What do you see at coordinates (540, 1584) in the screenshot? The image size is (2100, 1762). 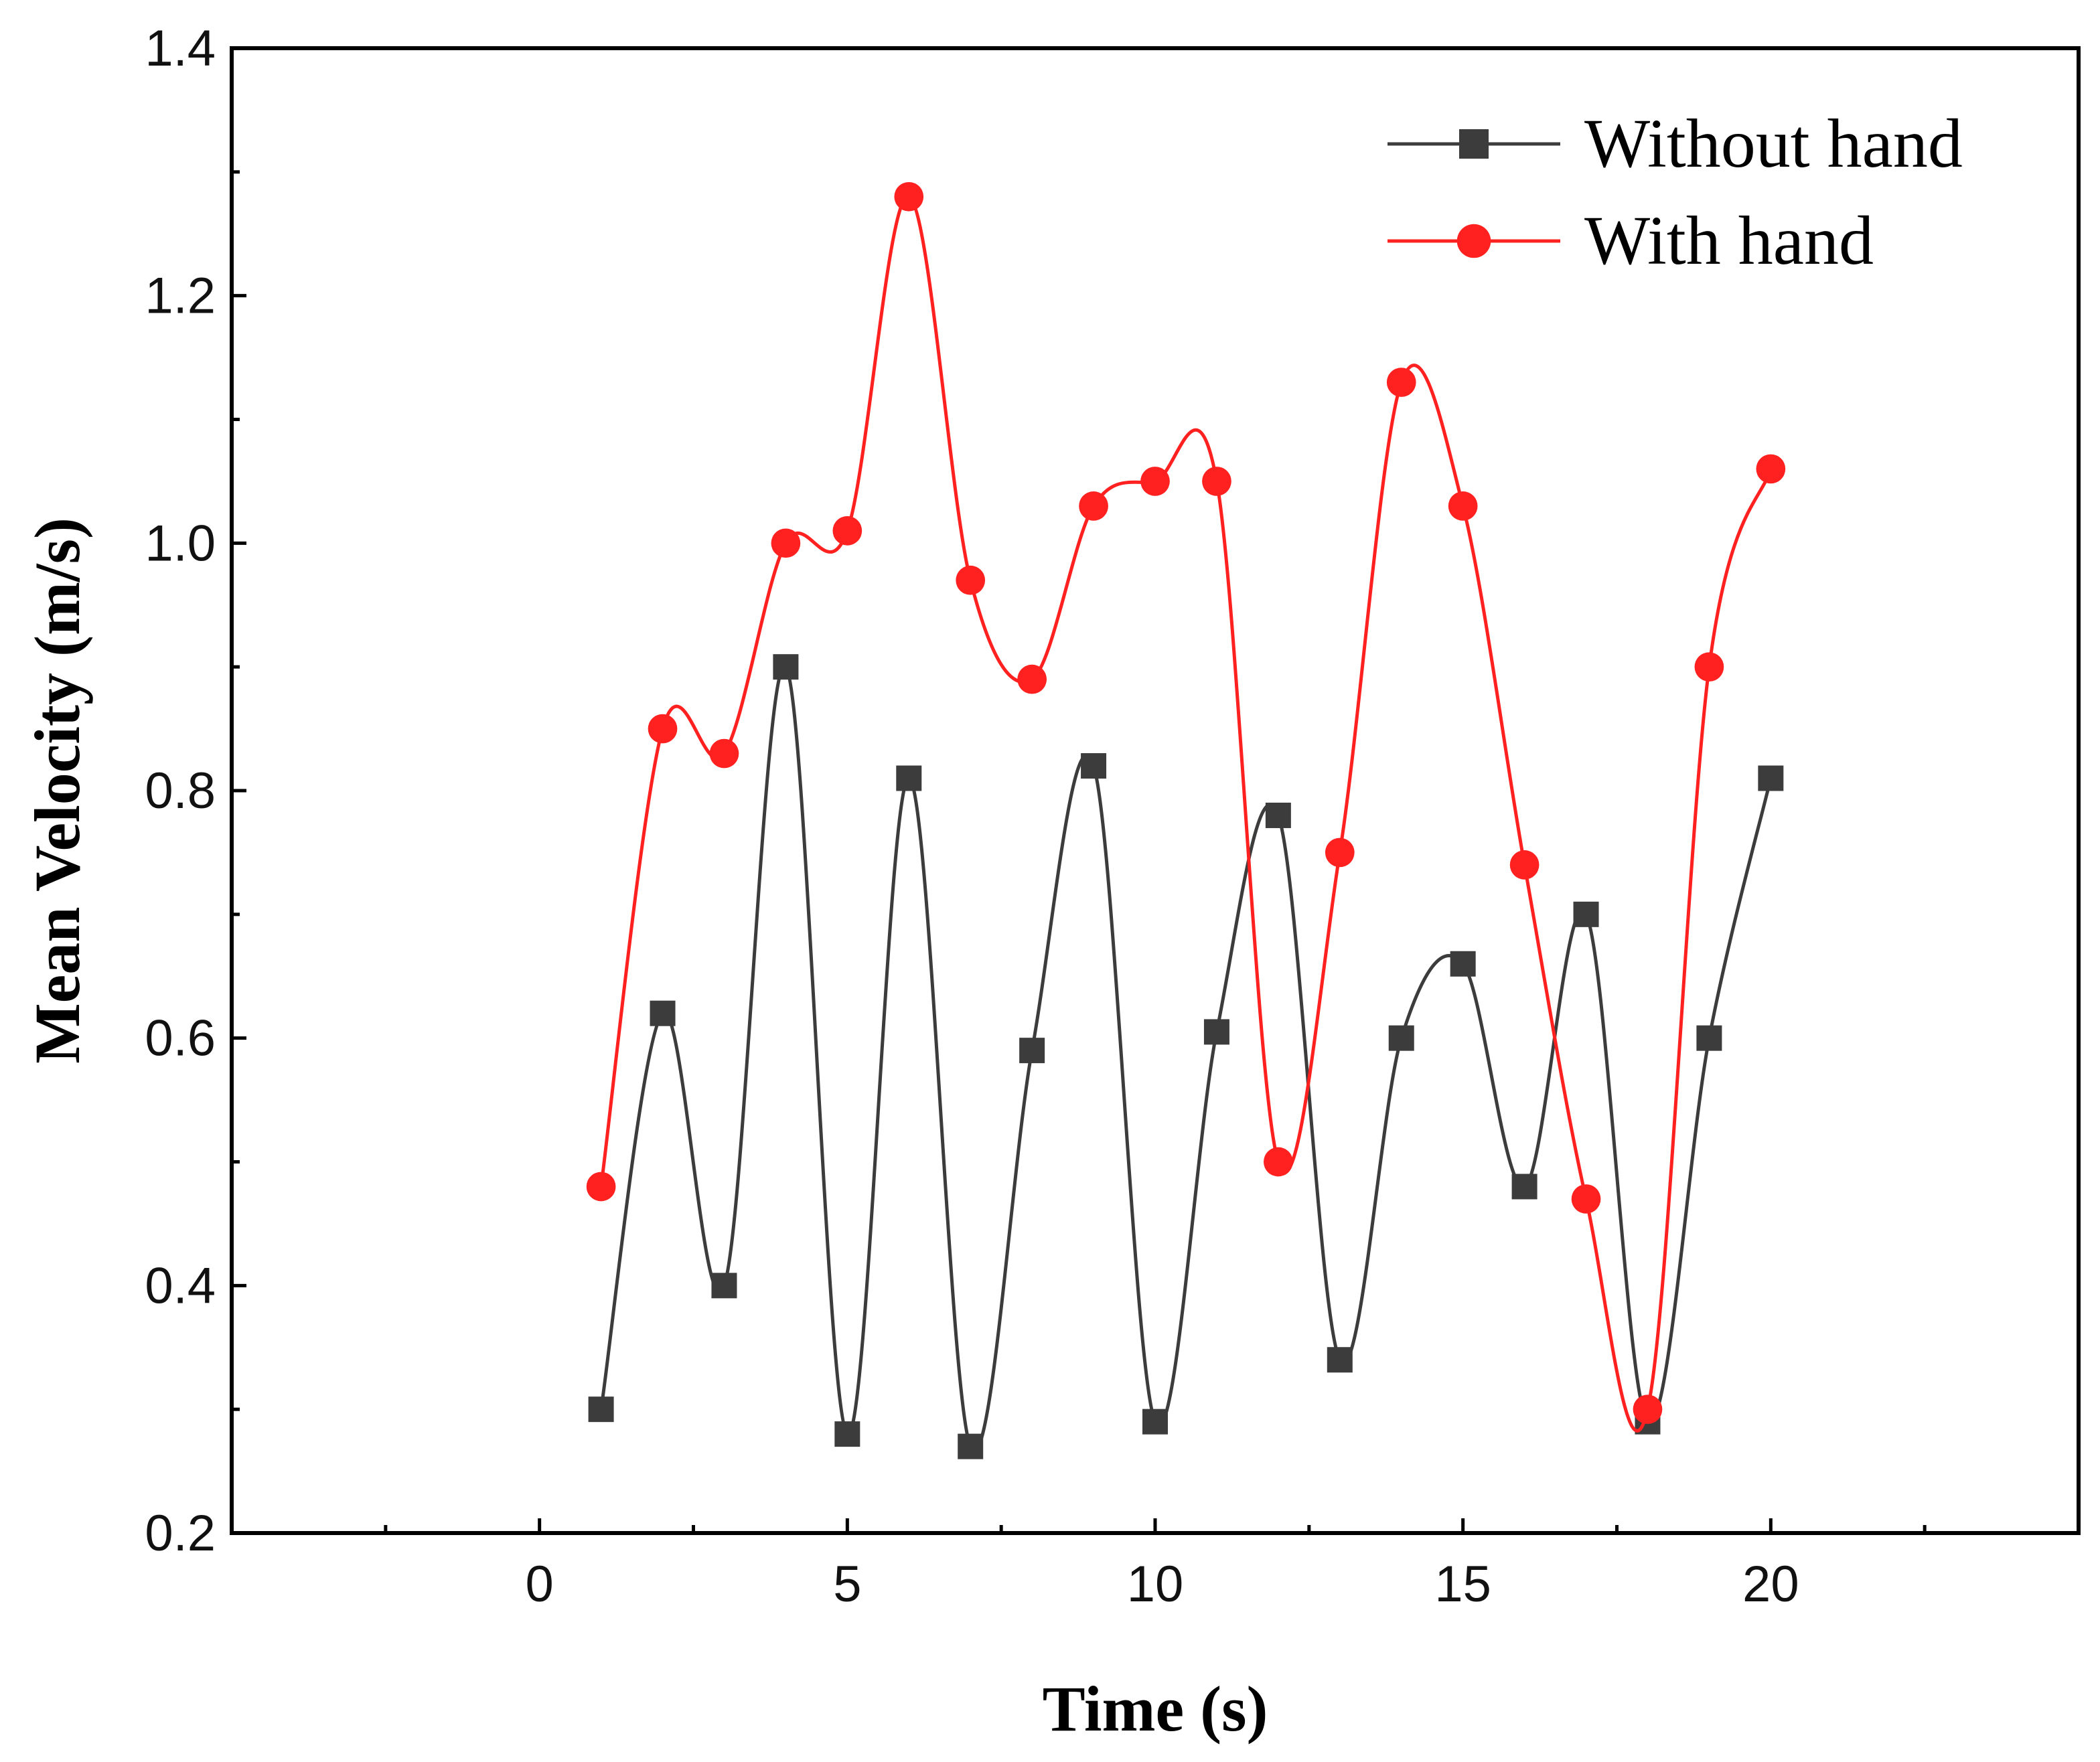 I see `x-tick-label: 0` at bounding box center [540, 1584].